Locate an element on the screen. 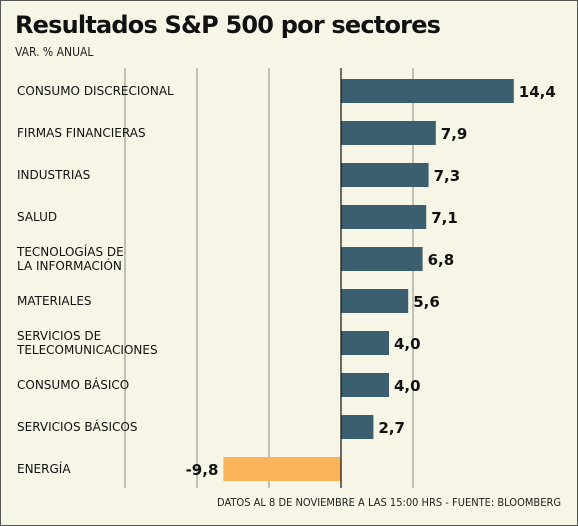 The width and height of the screenshot is (578, 526). value-label: 14,4 is located at coordinates (537, 92).